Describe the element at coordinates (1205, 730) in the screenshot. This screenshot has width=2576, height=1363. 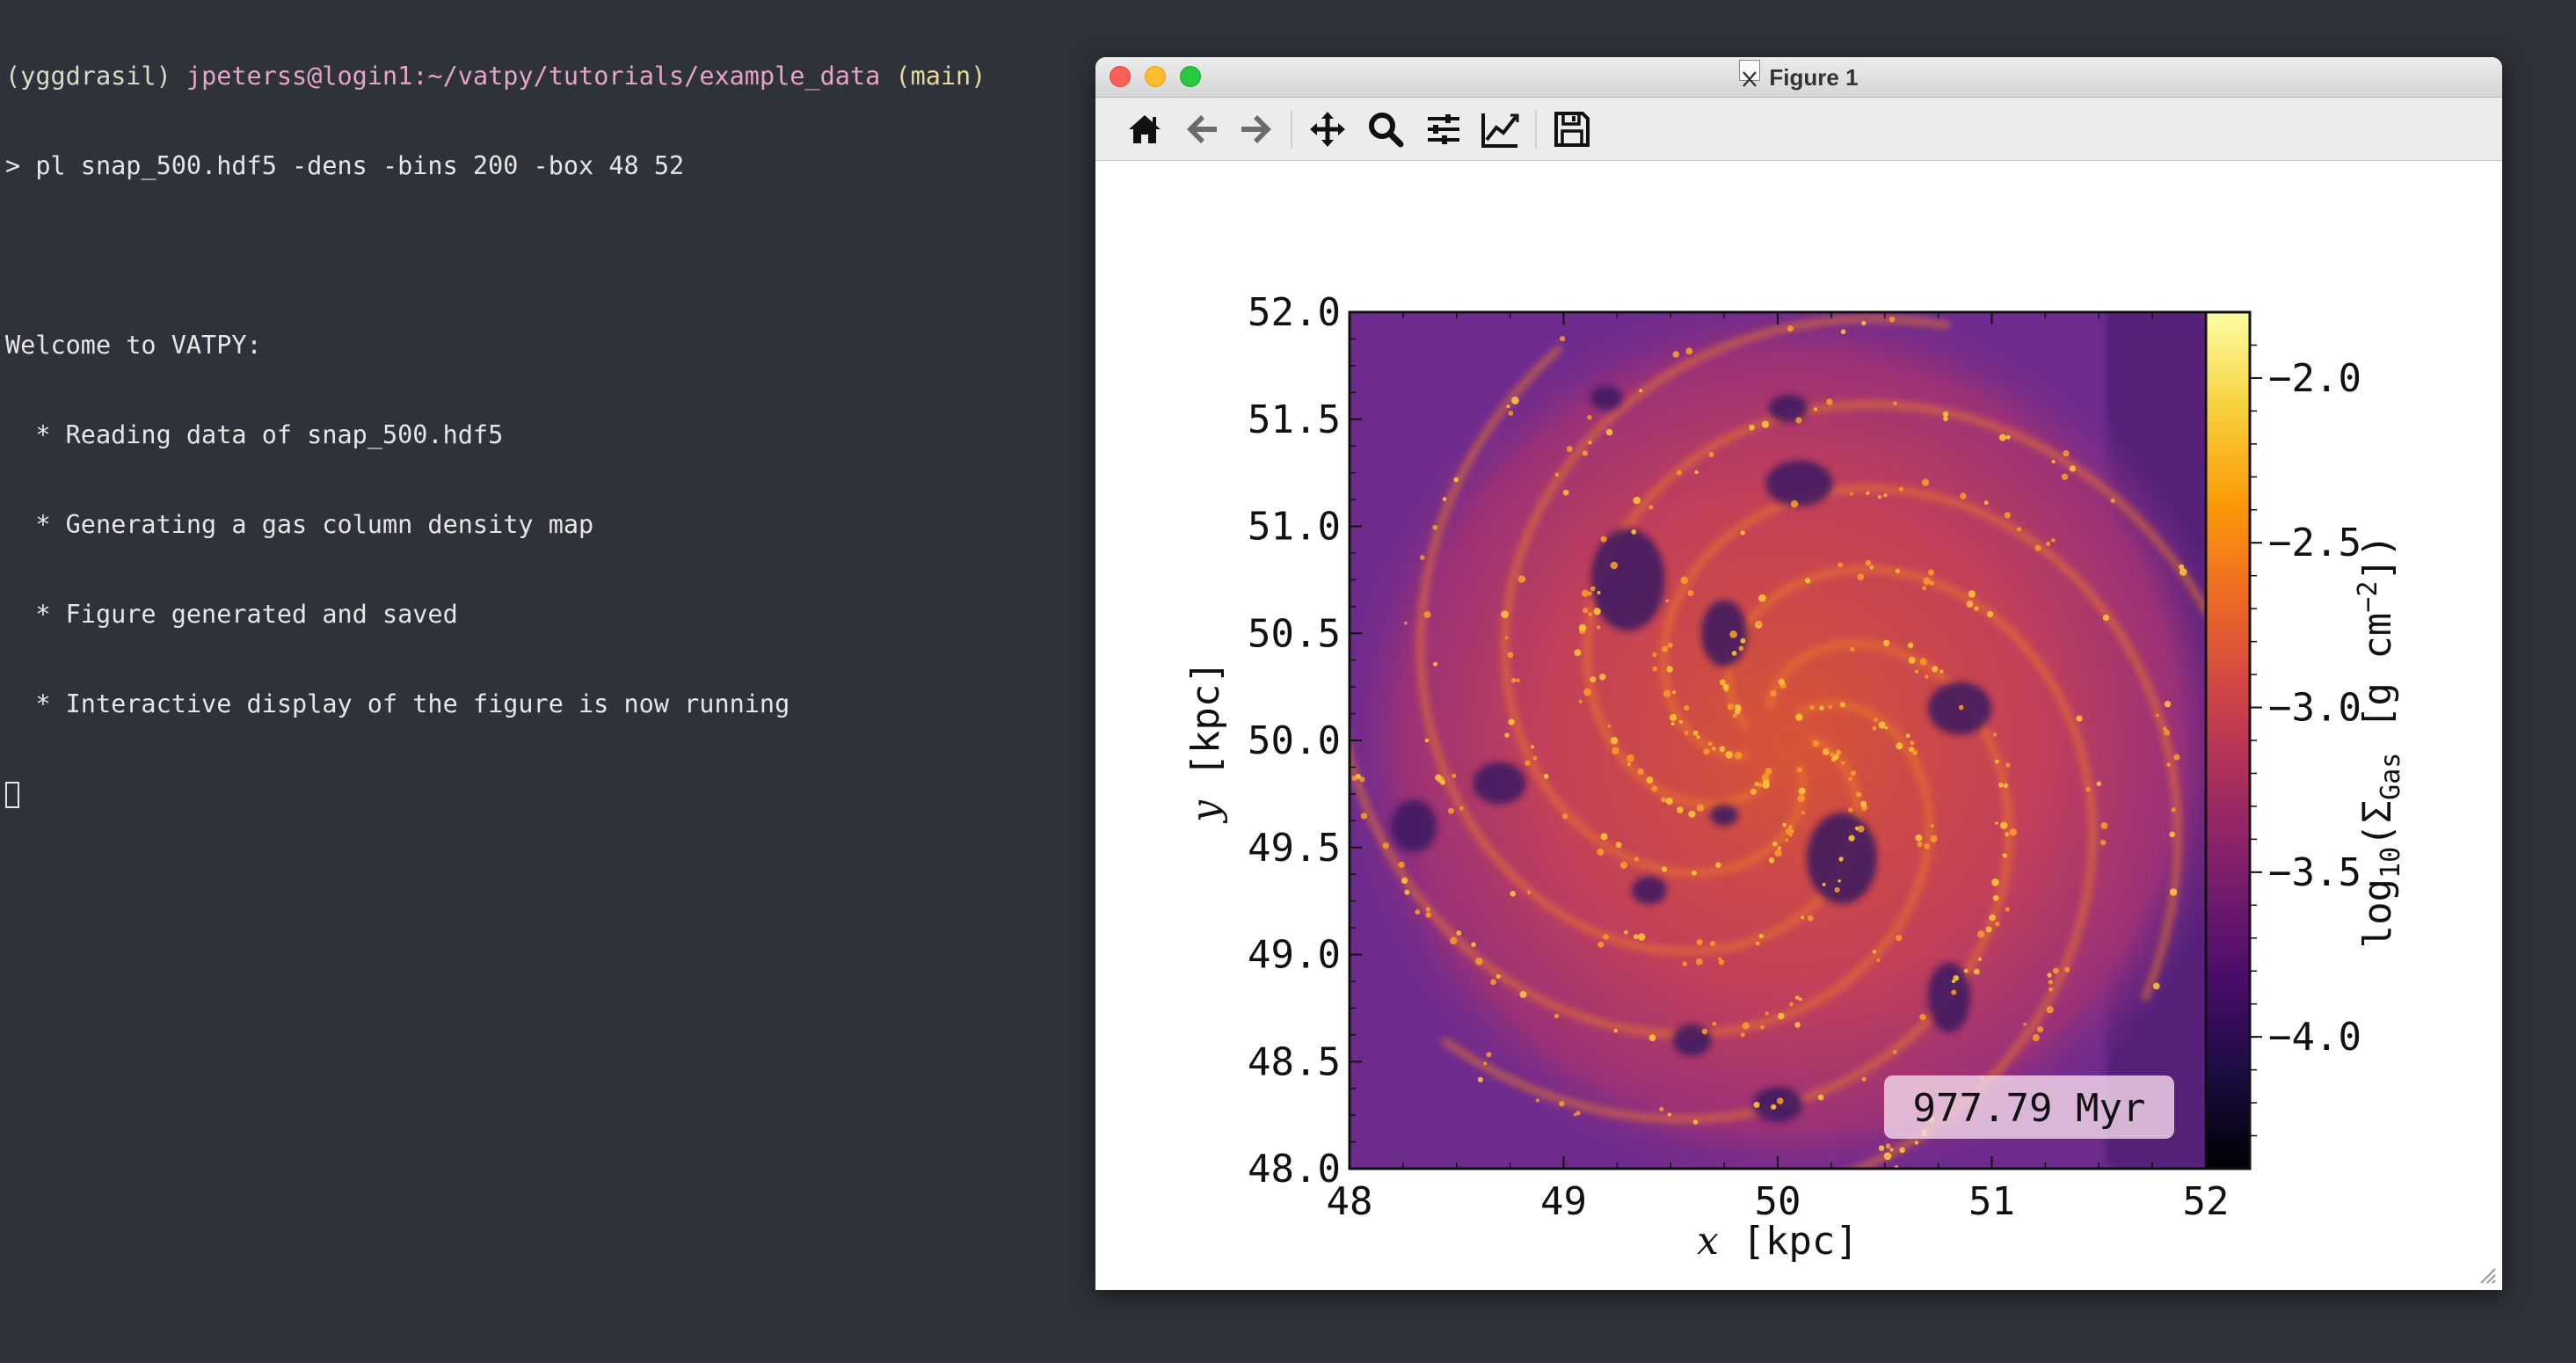
I see `y-axis-unit: [kpc]` at that location.